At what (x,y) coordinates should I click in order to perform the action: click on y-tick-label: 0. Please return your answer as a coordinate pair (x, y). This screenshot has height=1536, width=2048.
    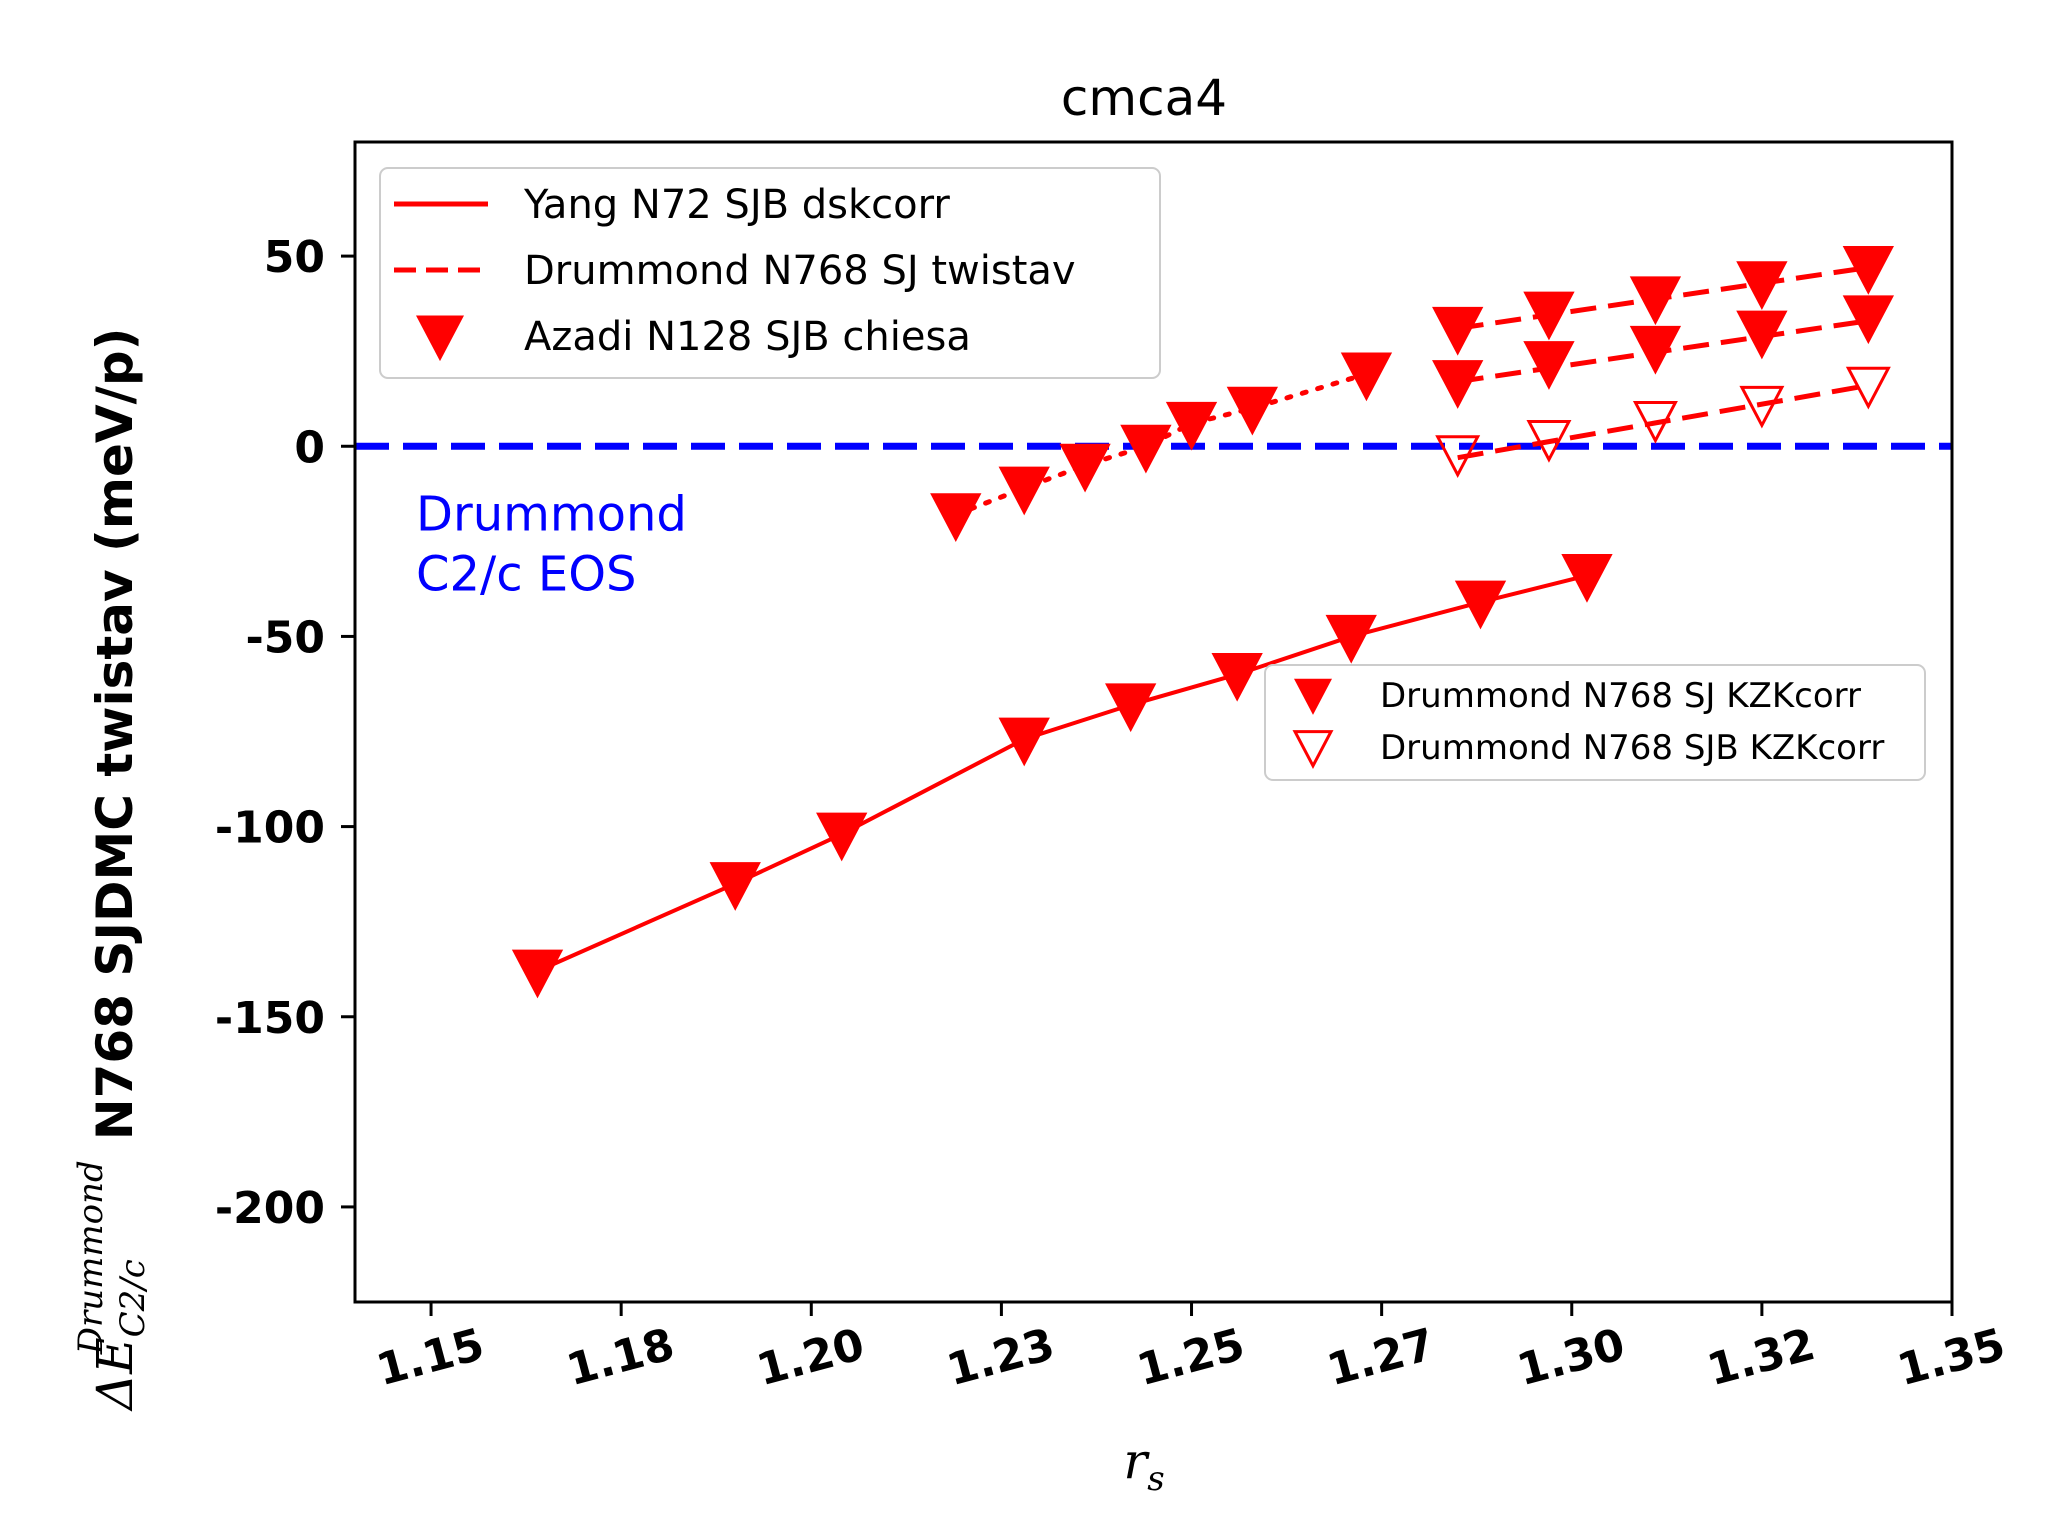
    Looking at the image, I should click on (309, 447).